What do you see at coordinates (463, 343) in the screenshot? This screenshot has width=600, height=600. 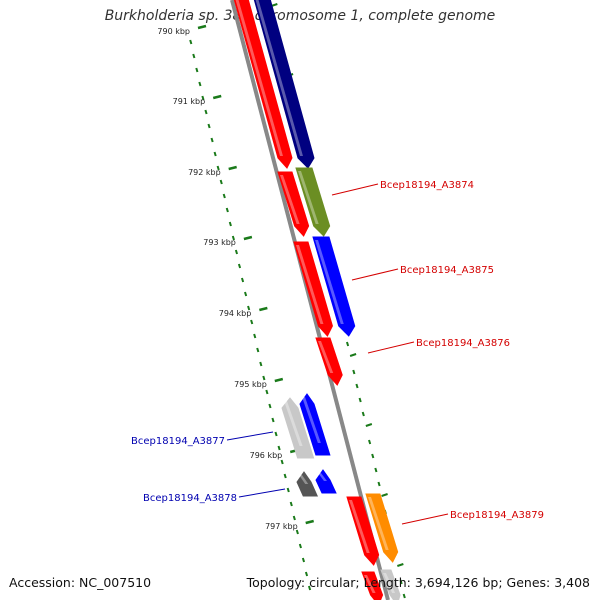 I see `gene-label-forward: Bcep18194_A3876` at bounding box center [463, 343].